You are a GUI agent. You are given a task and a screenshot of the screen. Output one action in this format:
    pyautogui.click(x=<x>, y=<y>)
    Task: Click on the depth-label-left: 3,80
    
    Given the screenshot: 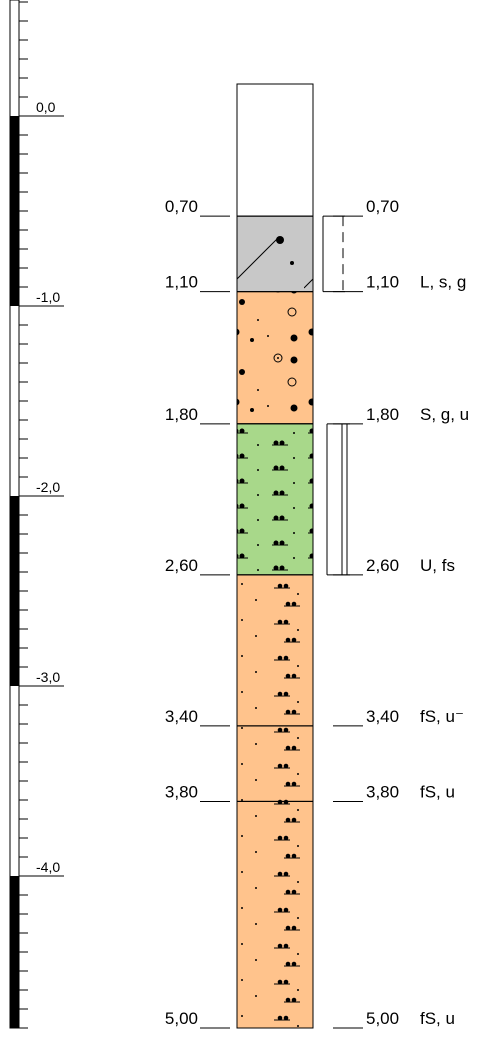 What is the action you would take?
    pyautogui.click(x=181, y=791)
    